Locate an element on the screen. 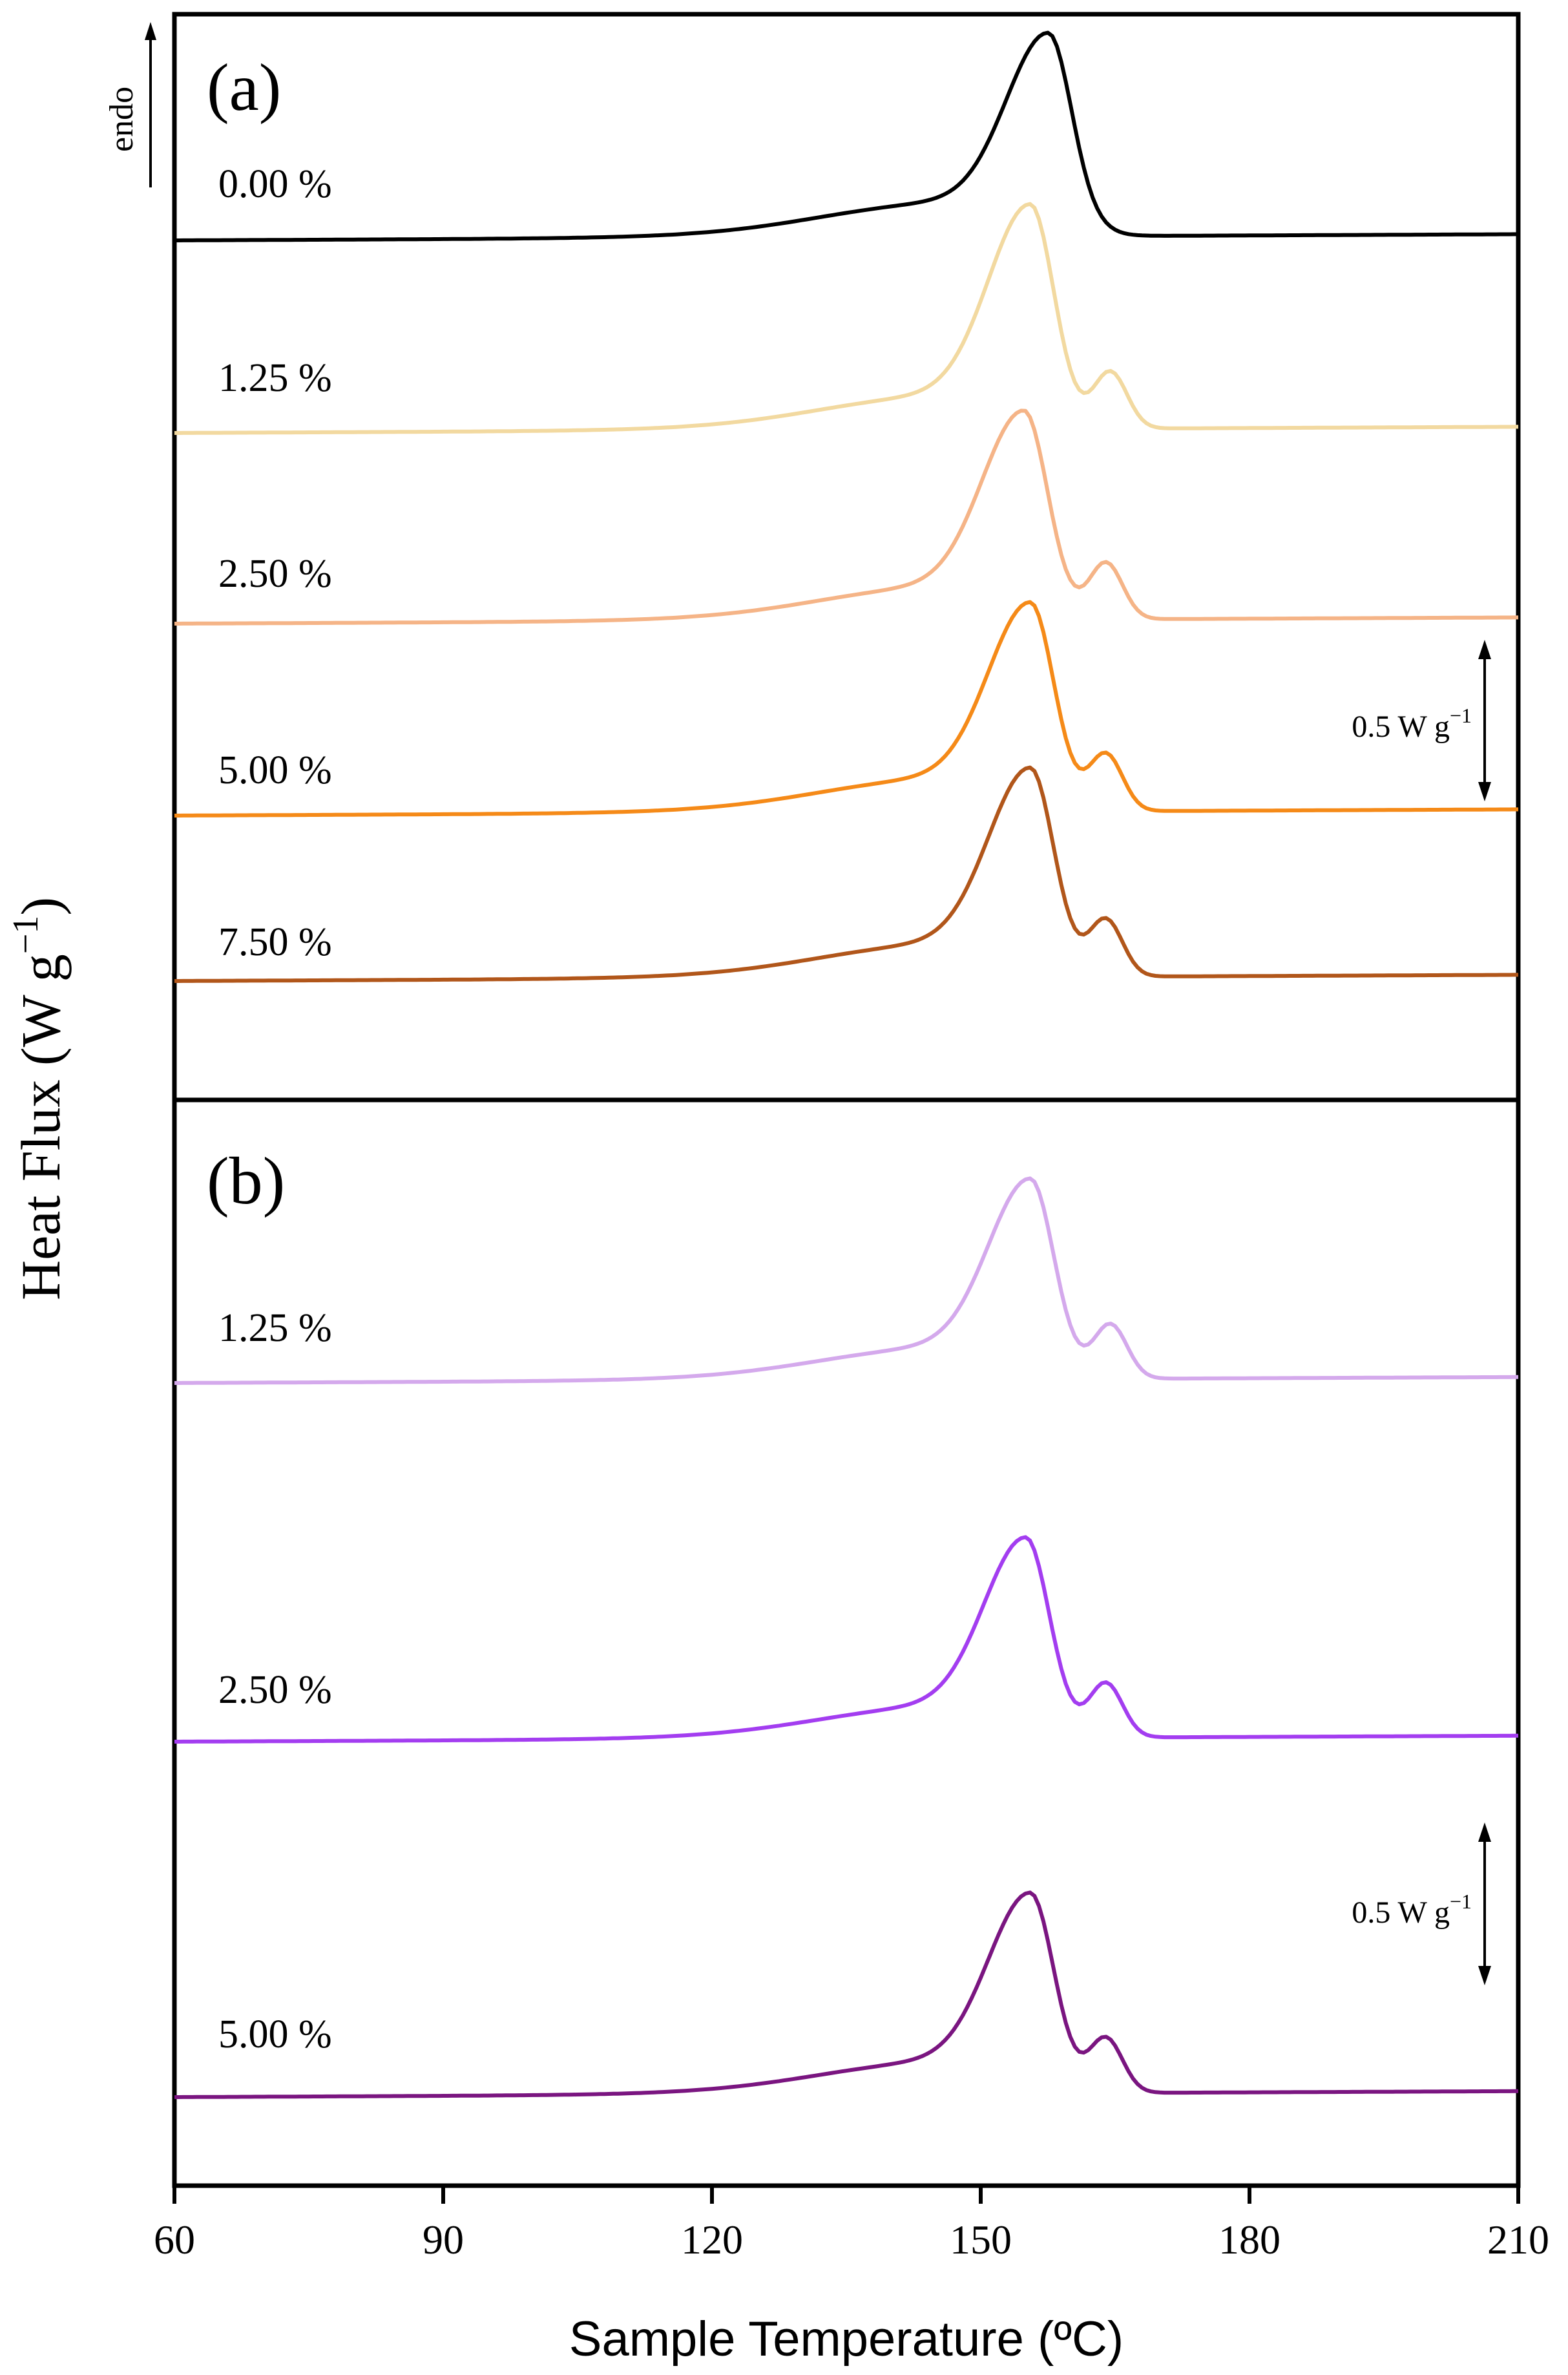 Image resolution: width=1568 pixels, height=2375 pixels. x-axis-label: Sample Temperature (ºC) is located at coordinates (846, 2339).